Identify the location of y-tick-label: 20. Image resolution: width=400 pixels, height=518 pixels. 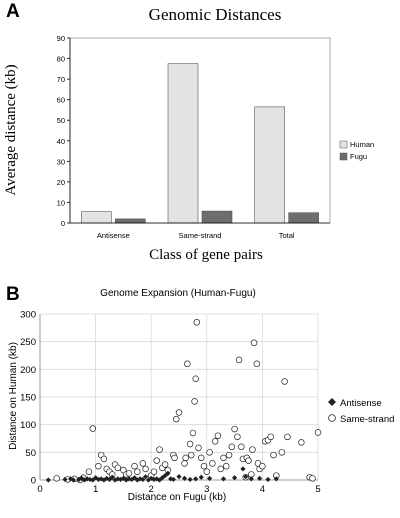
(61, 182).